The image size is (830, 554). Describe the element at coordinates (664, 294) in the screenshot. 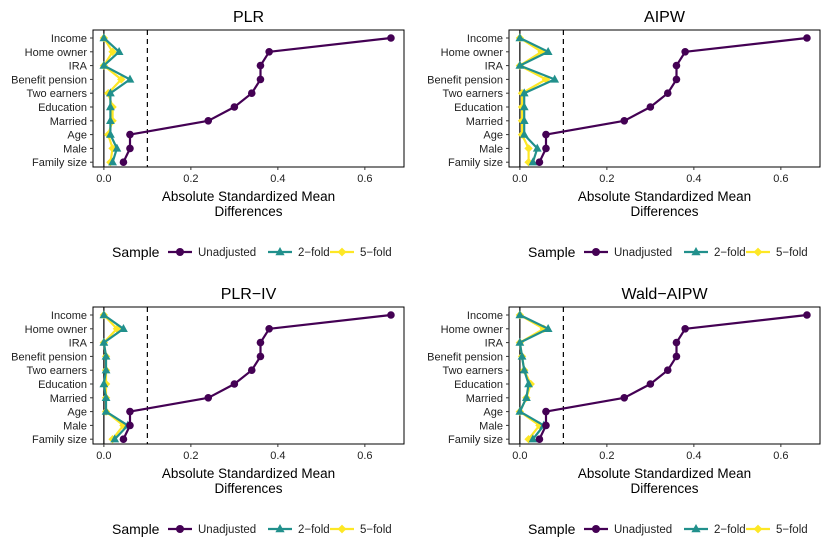

I see `panel-title: Wald−AIPW` at that location.